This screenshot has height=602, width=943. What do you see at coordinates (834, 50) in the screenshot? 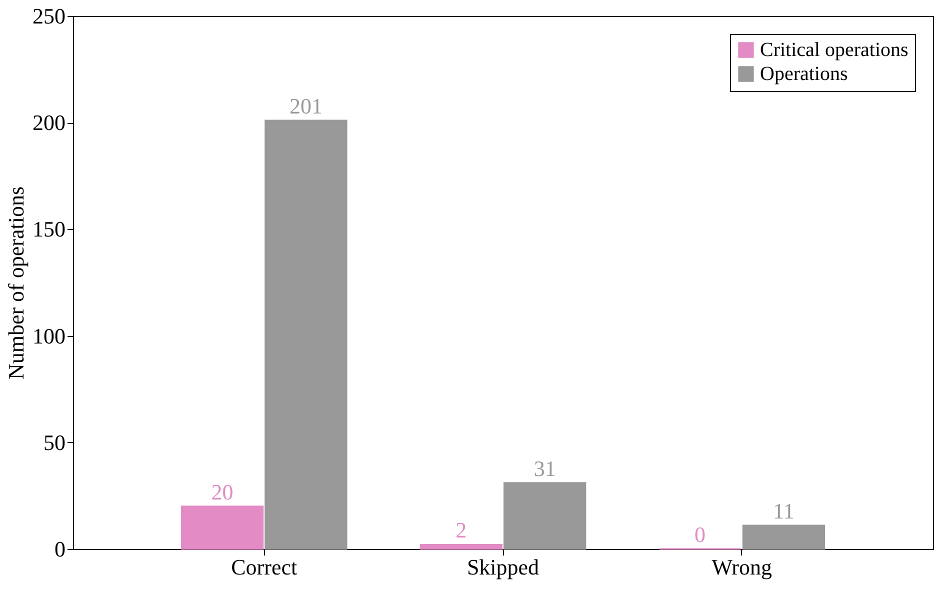
I see `legend-label: Critical operations` at bounding box center [834, 50].